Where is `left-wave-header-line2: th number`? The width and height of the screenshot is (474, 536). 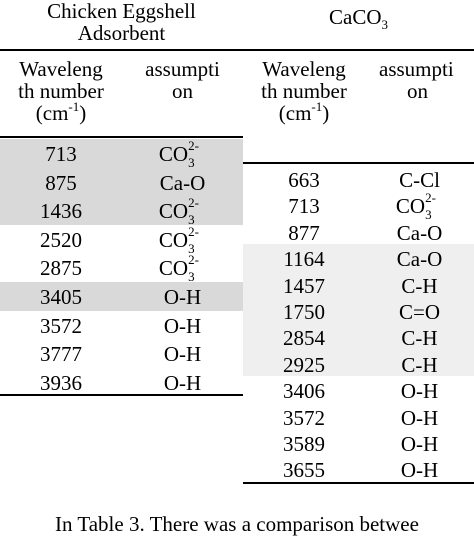
left-wave-header-line2: th number is located at coordinates (61, 91).